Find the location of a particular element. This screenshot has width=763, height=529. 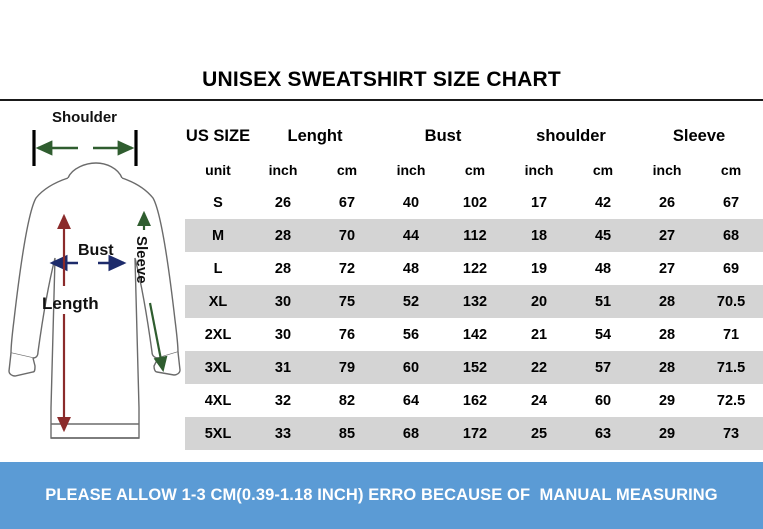

cell-sleeve-cm: 68 is located at coordinates (731, 235).